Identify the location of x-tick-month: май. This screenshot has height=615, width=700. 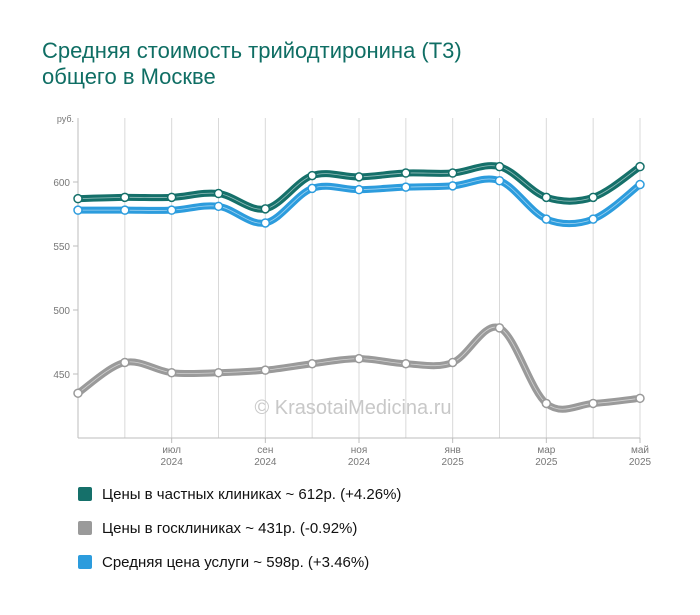
(640, 450).